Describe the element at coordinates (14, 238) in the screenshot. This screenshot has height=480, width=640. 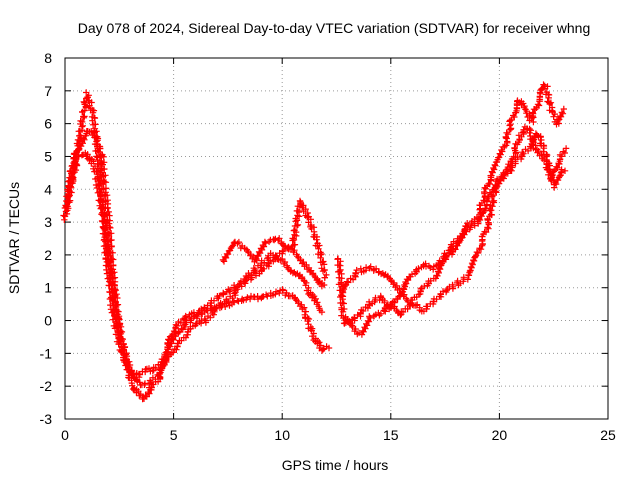
I see `y-axis-label: SDTVAR / TECUs` at that location.